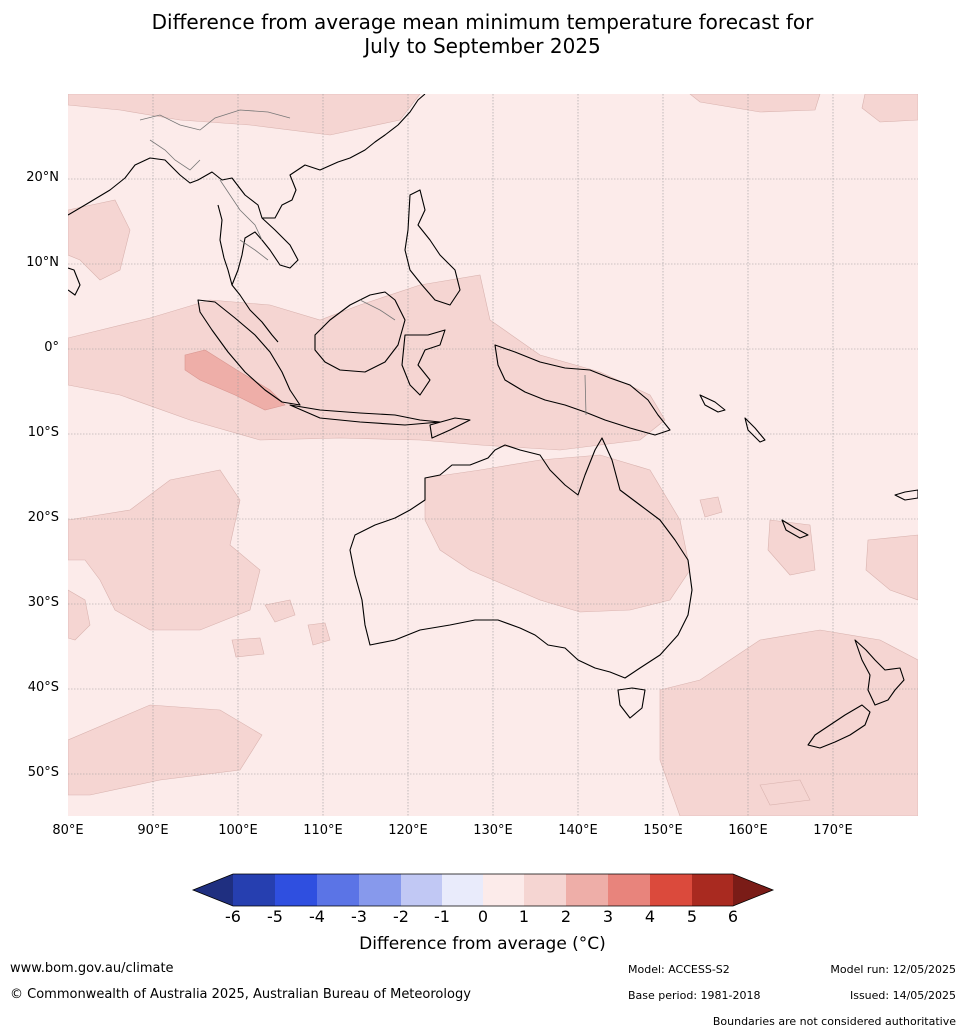  I want to click on lon-label: 90°E, so click(153, 830).